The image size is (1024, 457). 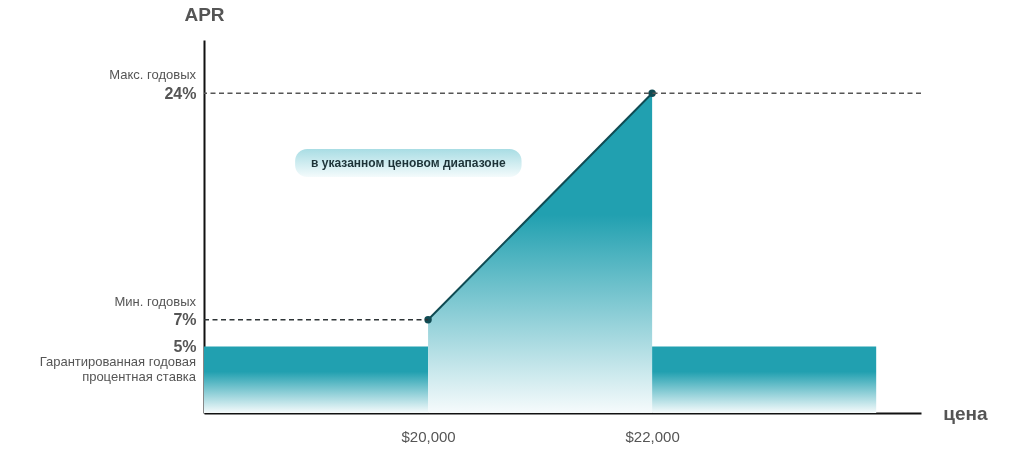 What do you see at coordinates (153, 75) in the screenshot?
I see `text: Макс. годовых` at bounding box center [153, 75].